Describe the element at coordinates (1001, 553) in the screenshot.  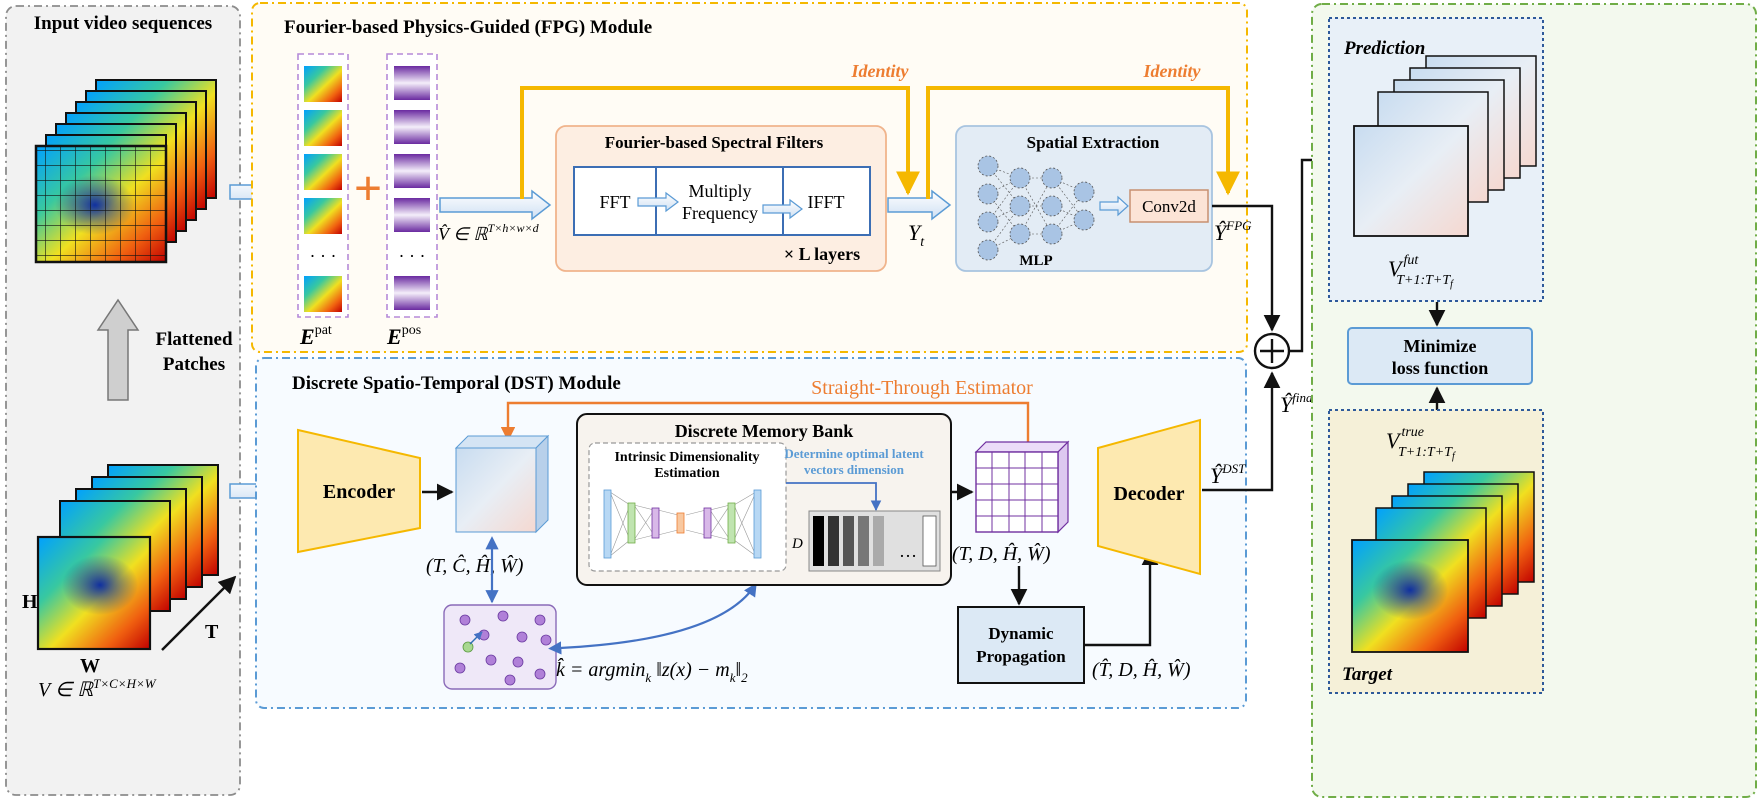
I see `tuple-2: (T, D, Ĥ, Ŵ)` at that location.